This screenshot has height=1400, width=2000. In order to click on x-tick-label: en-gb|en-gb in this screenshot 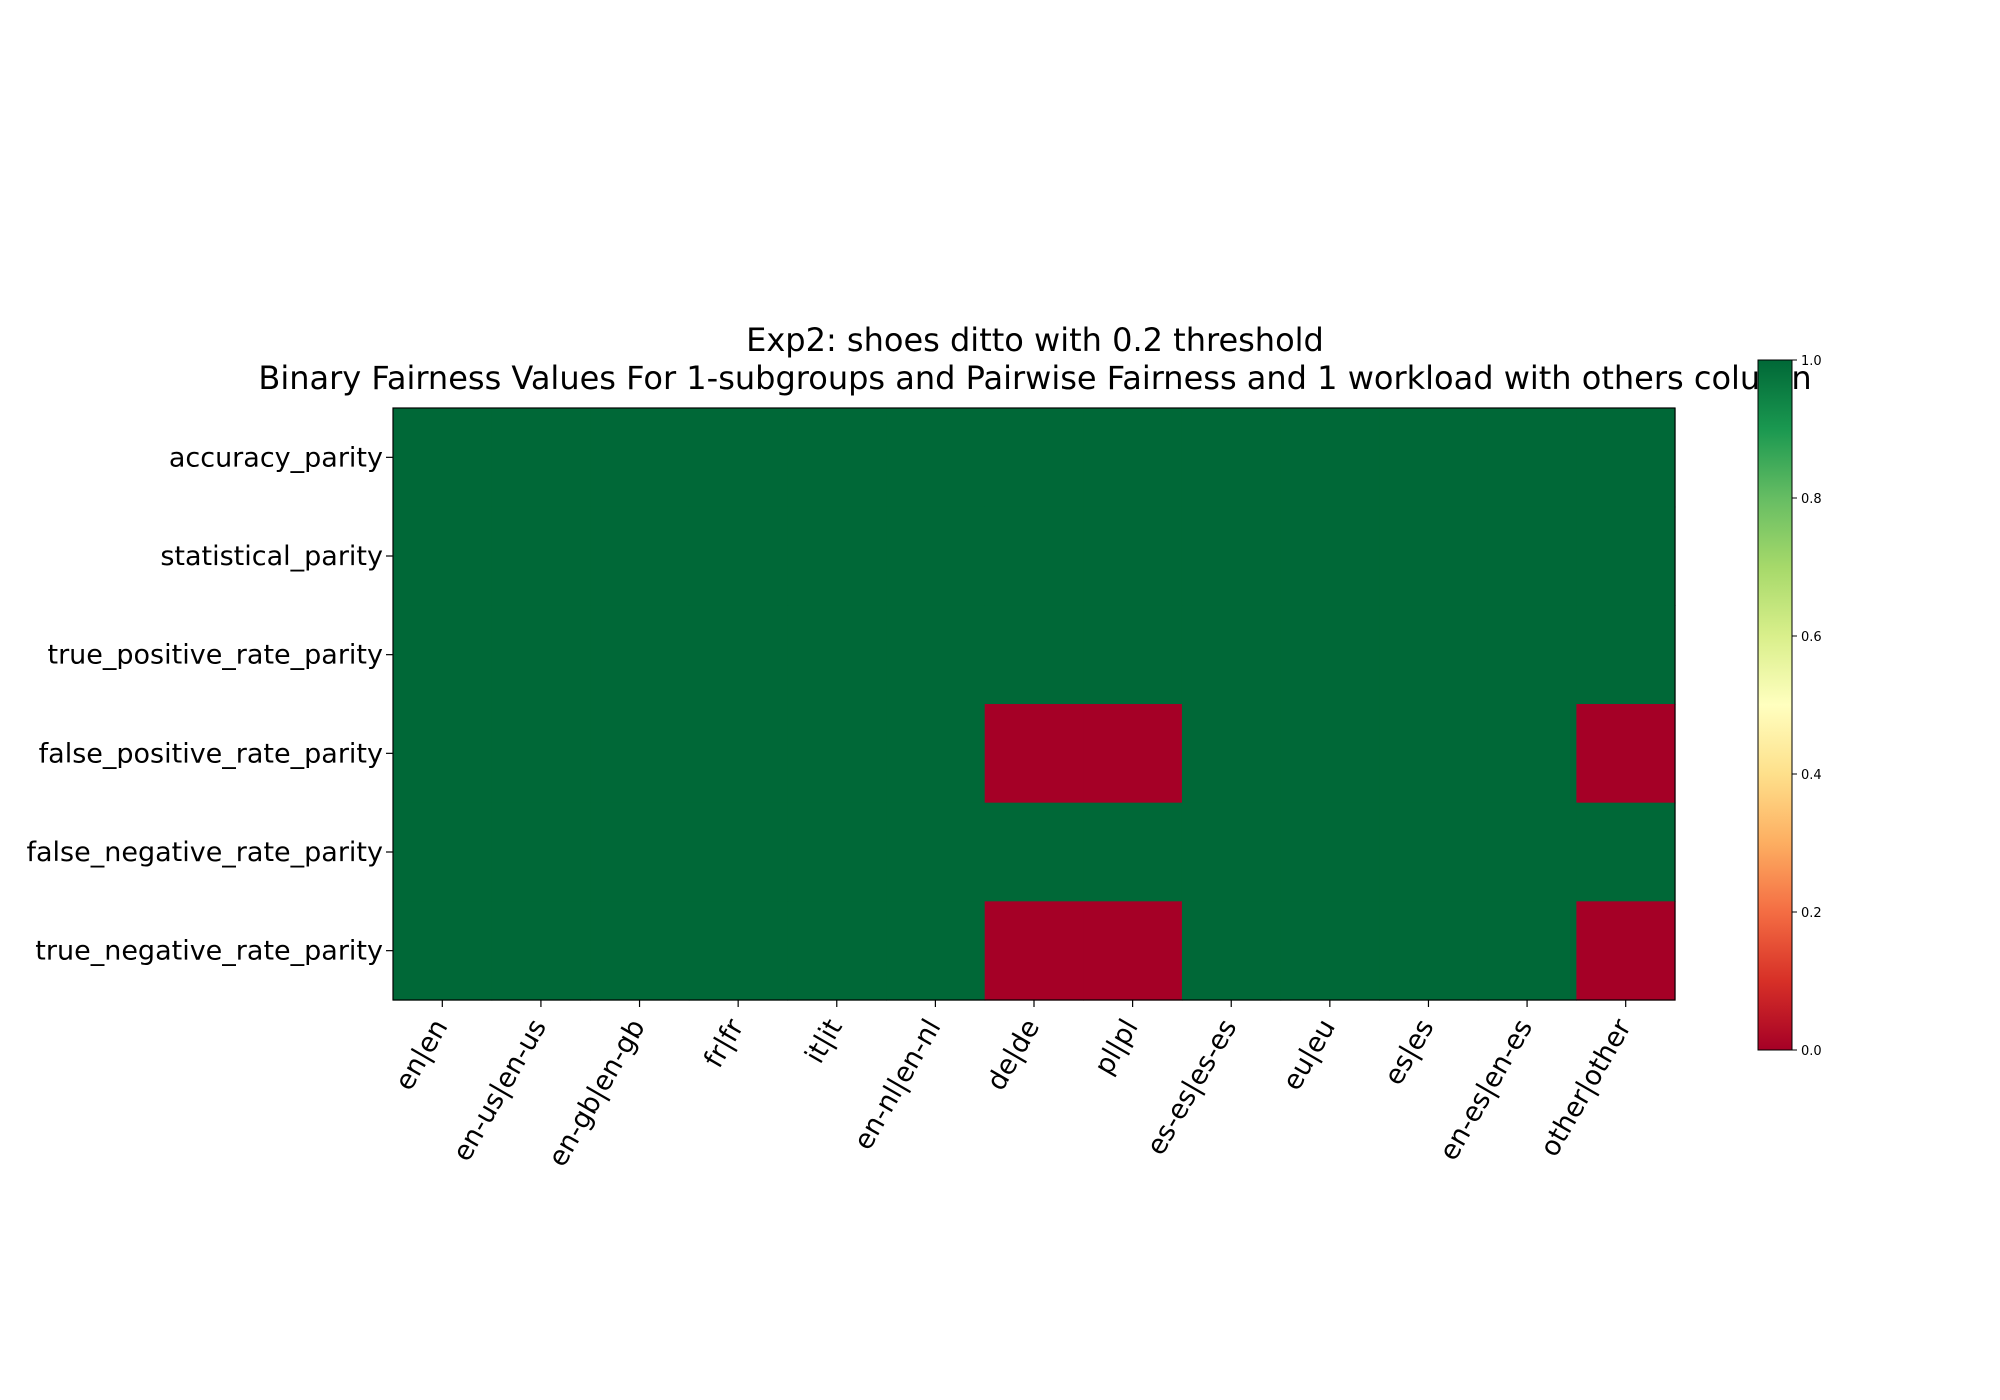, I will do `click(596, 1093)`.